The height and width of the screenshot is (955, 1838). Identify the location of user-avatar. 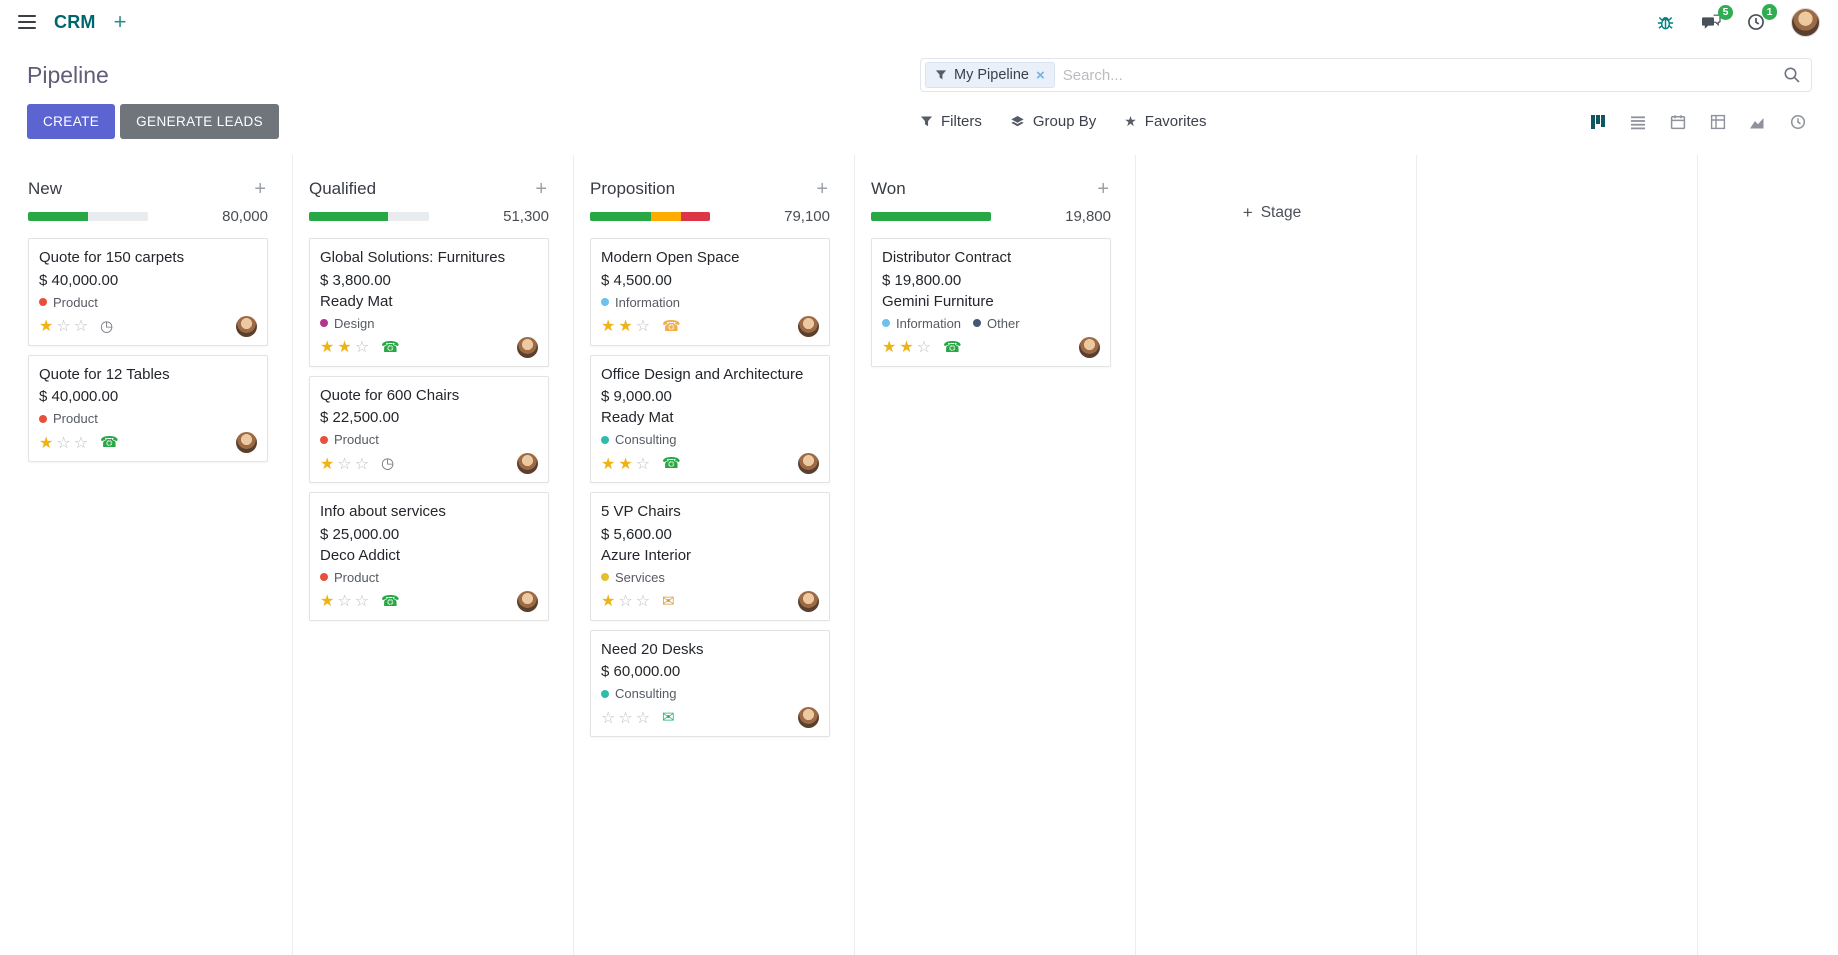
(1805, 22).